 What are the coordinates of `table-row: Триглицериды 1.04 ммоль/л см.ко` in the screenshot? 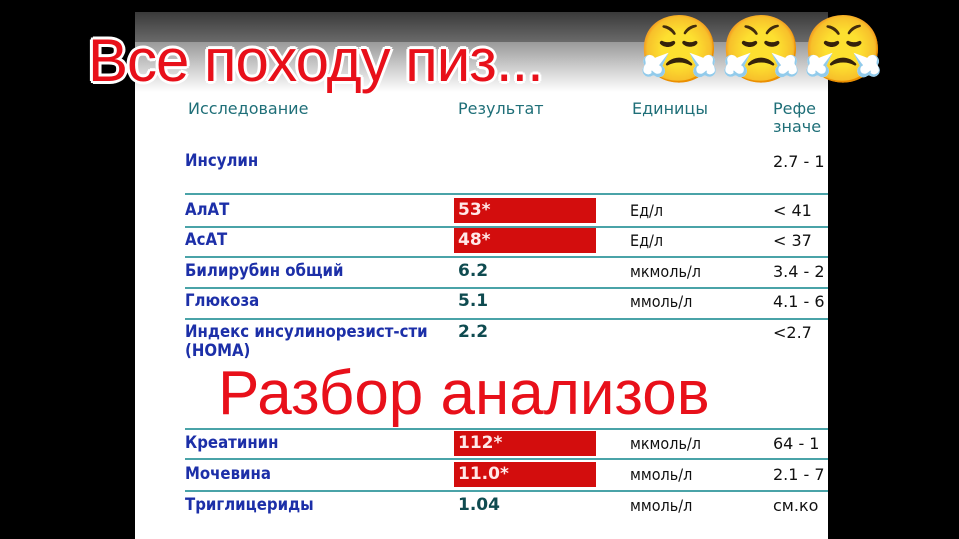 It's located at (481, 506).